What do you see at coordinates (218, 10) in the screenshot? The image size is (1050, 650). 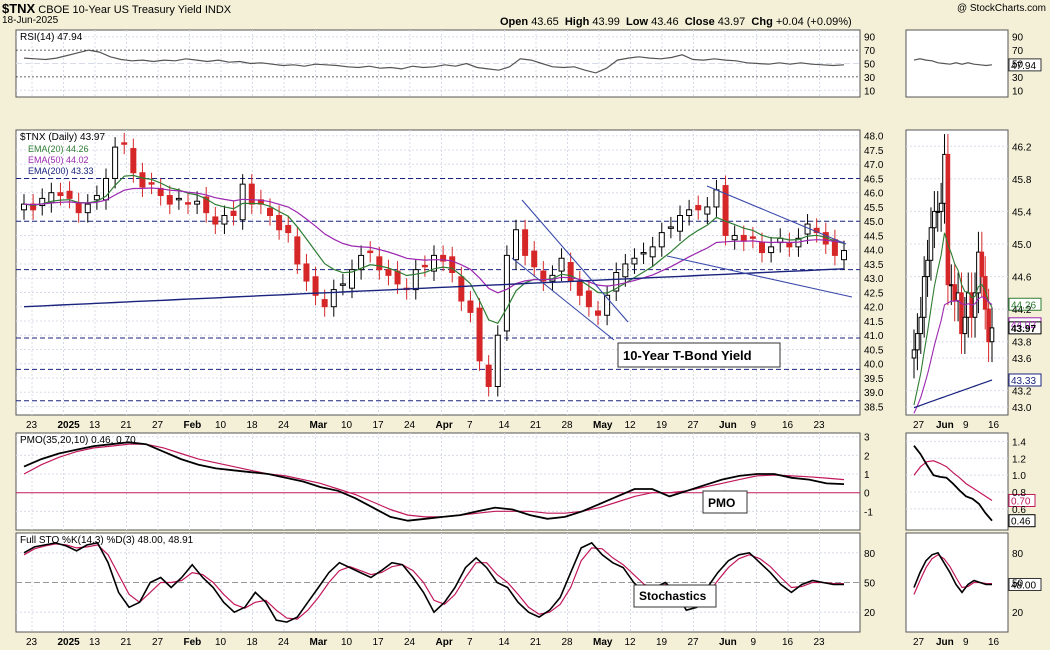 I see `exchange-name: INDX` at bounding box center [218, 10].